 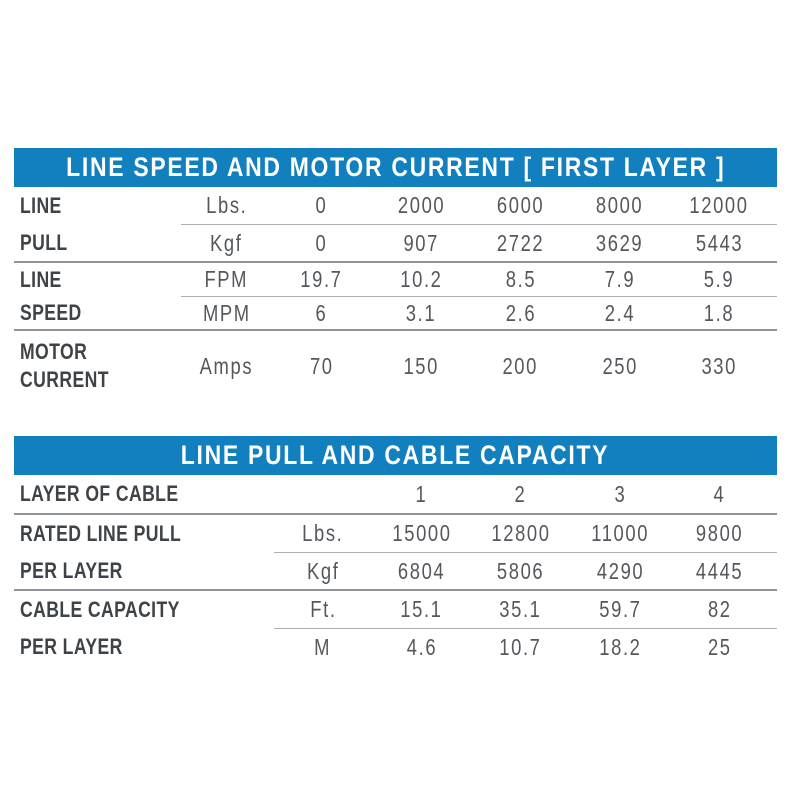 I want to click on label-text: SPEED, so click(x=51, y=312).